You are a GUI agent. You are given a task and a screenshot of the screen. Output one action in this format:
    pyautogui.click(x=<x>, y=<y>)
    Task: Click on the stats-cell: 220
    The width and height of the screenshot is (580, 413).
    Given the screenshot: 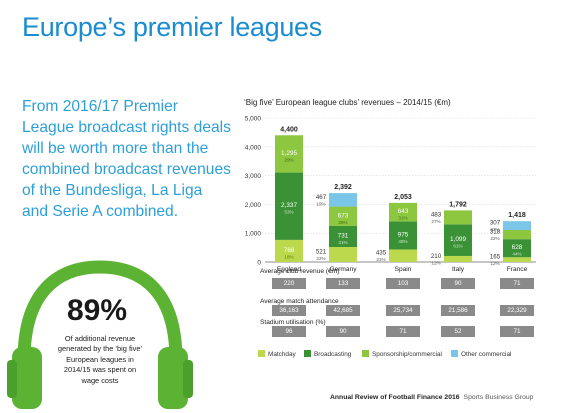 What is the action you would take?
    pyautogui.click(x=289, y=283)
    